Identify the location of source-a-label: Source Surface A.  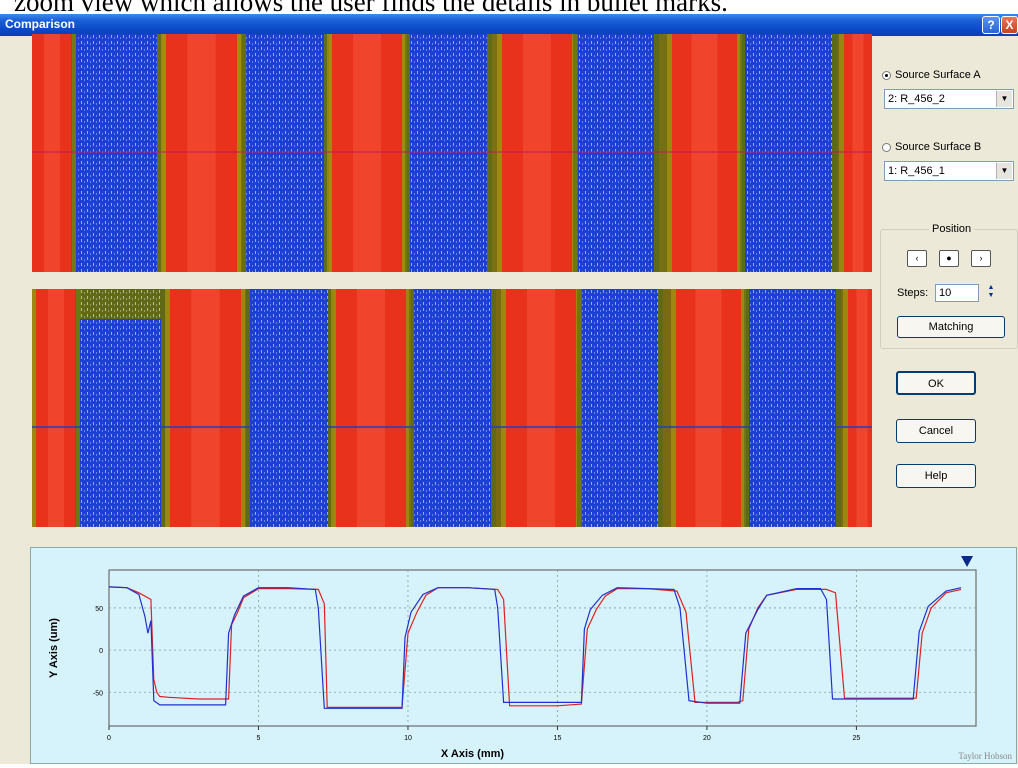
(938, 75).